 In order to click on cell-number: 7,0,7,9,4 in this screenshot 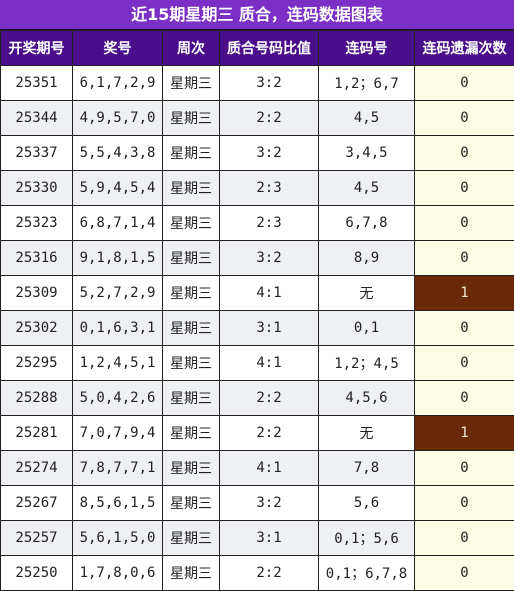, I will do `click(118, 433)`.